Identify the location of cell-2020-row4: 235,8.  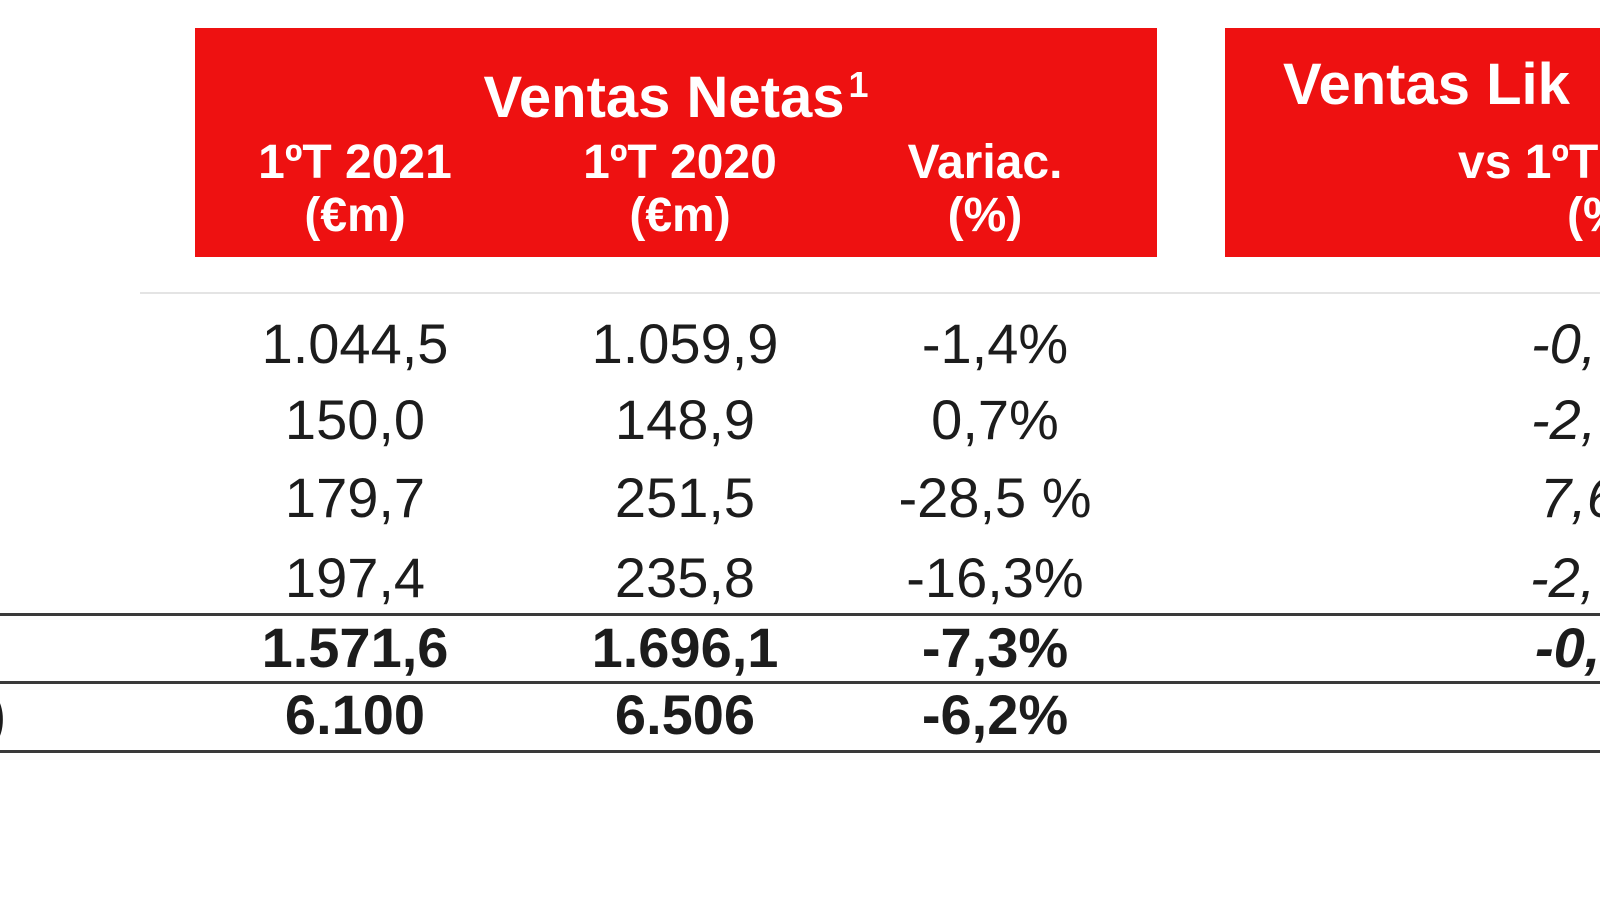
(685, 577).